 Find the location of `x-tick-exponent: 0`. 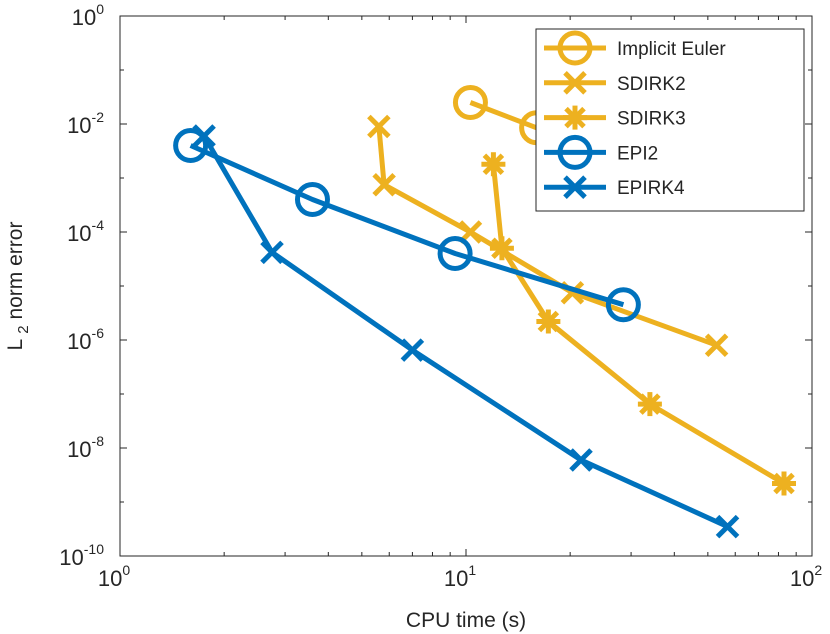

x-tick-exponent: 0 is located at coordinates (126, 570).